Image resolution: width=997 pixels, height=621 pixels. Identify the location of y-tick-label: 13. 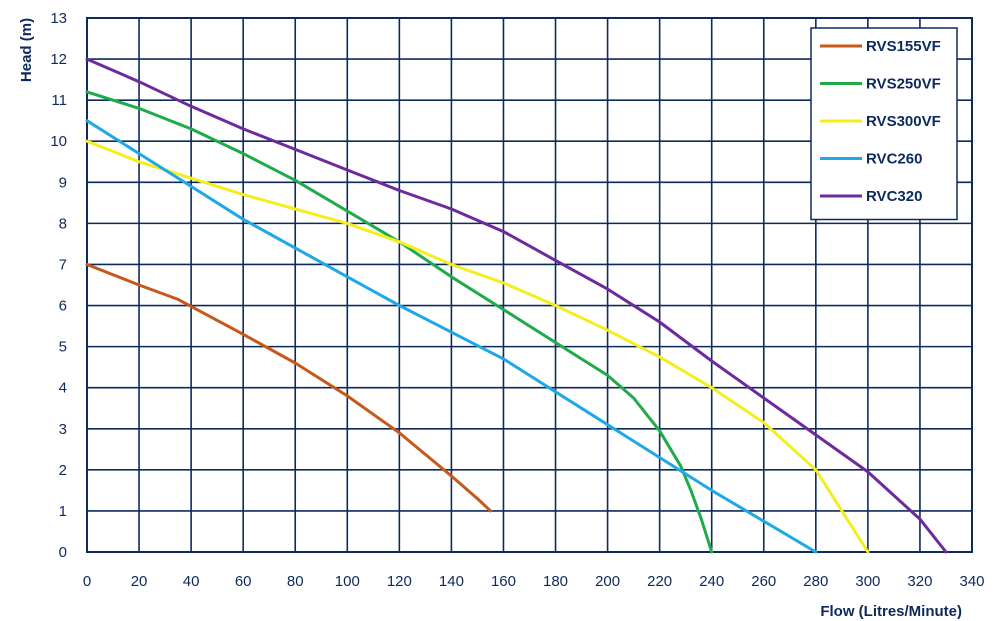
(58, 18).